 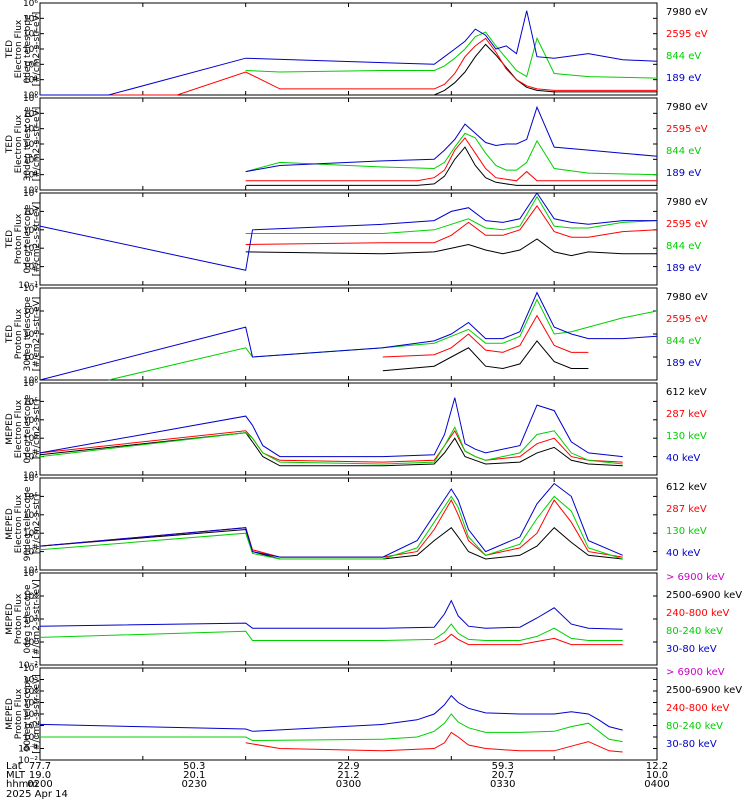 What do you see at coordinates (656, 784) in the screenshot?
I see `axis-value: 0400` at bounding box center [656, 784].